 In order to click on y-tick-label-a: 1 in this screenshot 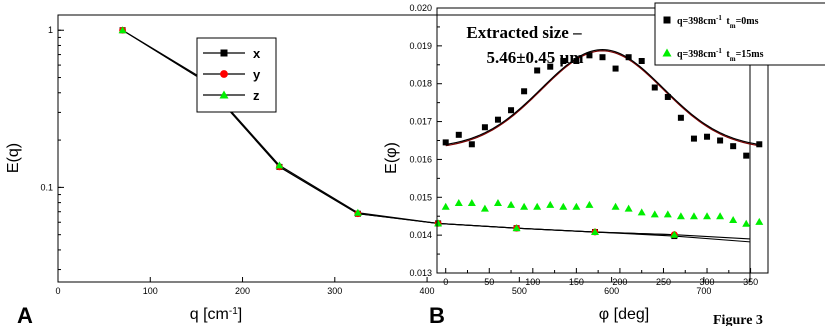, I will do `click(50, 30)`.